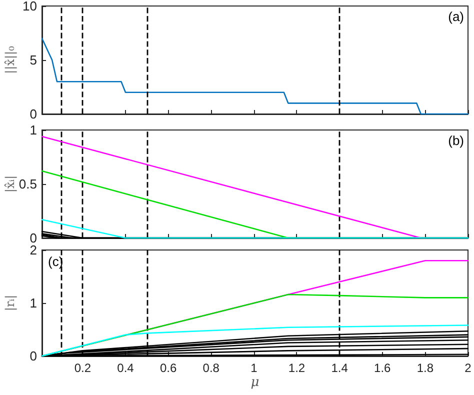 Image resolution: width=474 pixels, height=395 pixels. Describe the element at coordinates (27, 184) in the screenshot. I see `y-tick-label: 0.5` at that location.